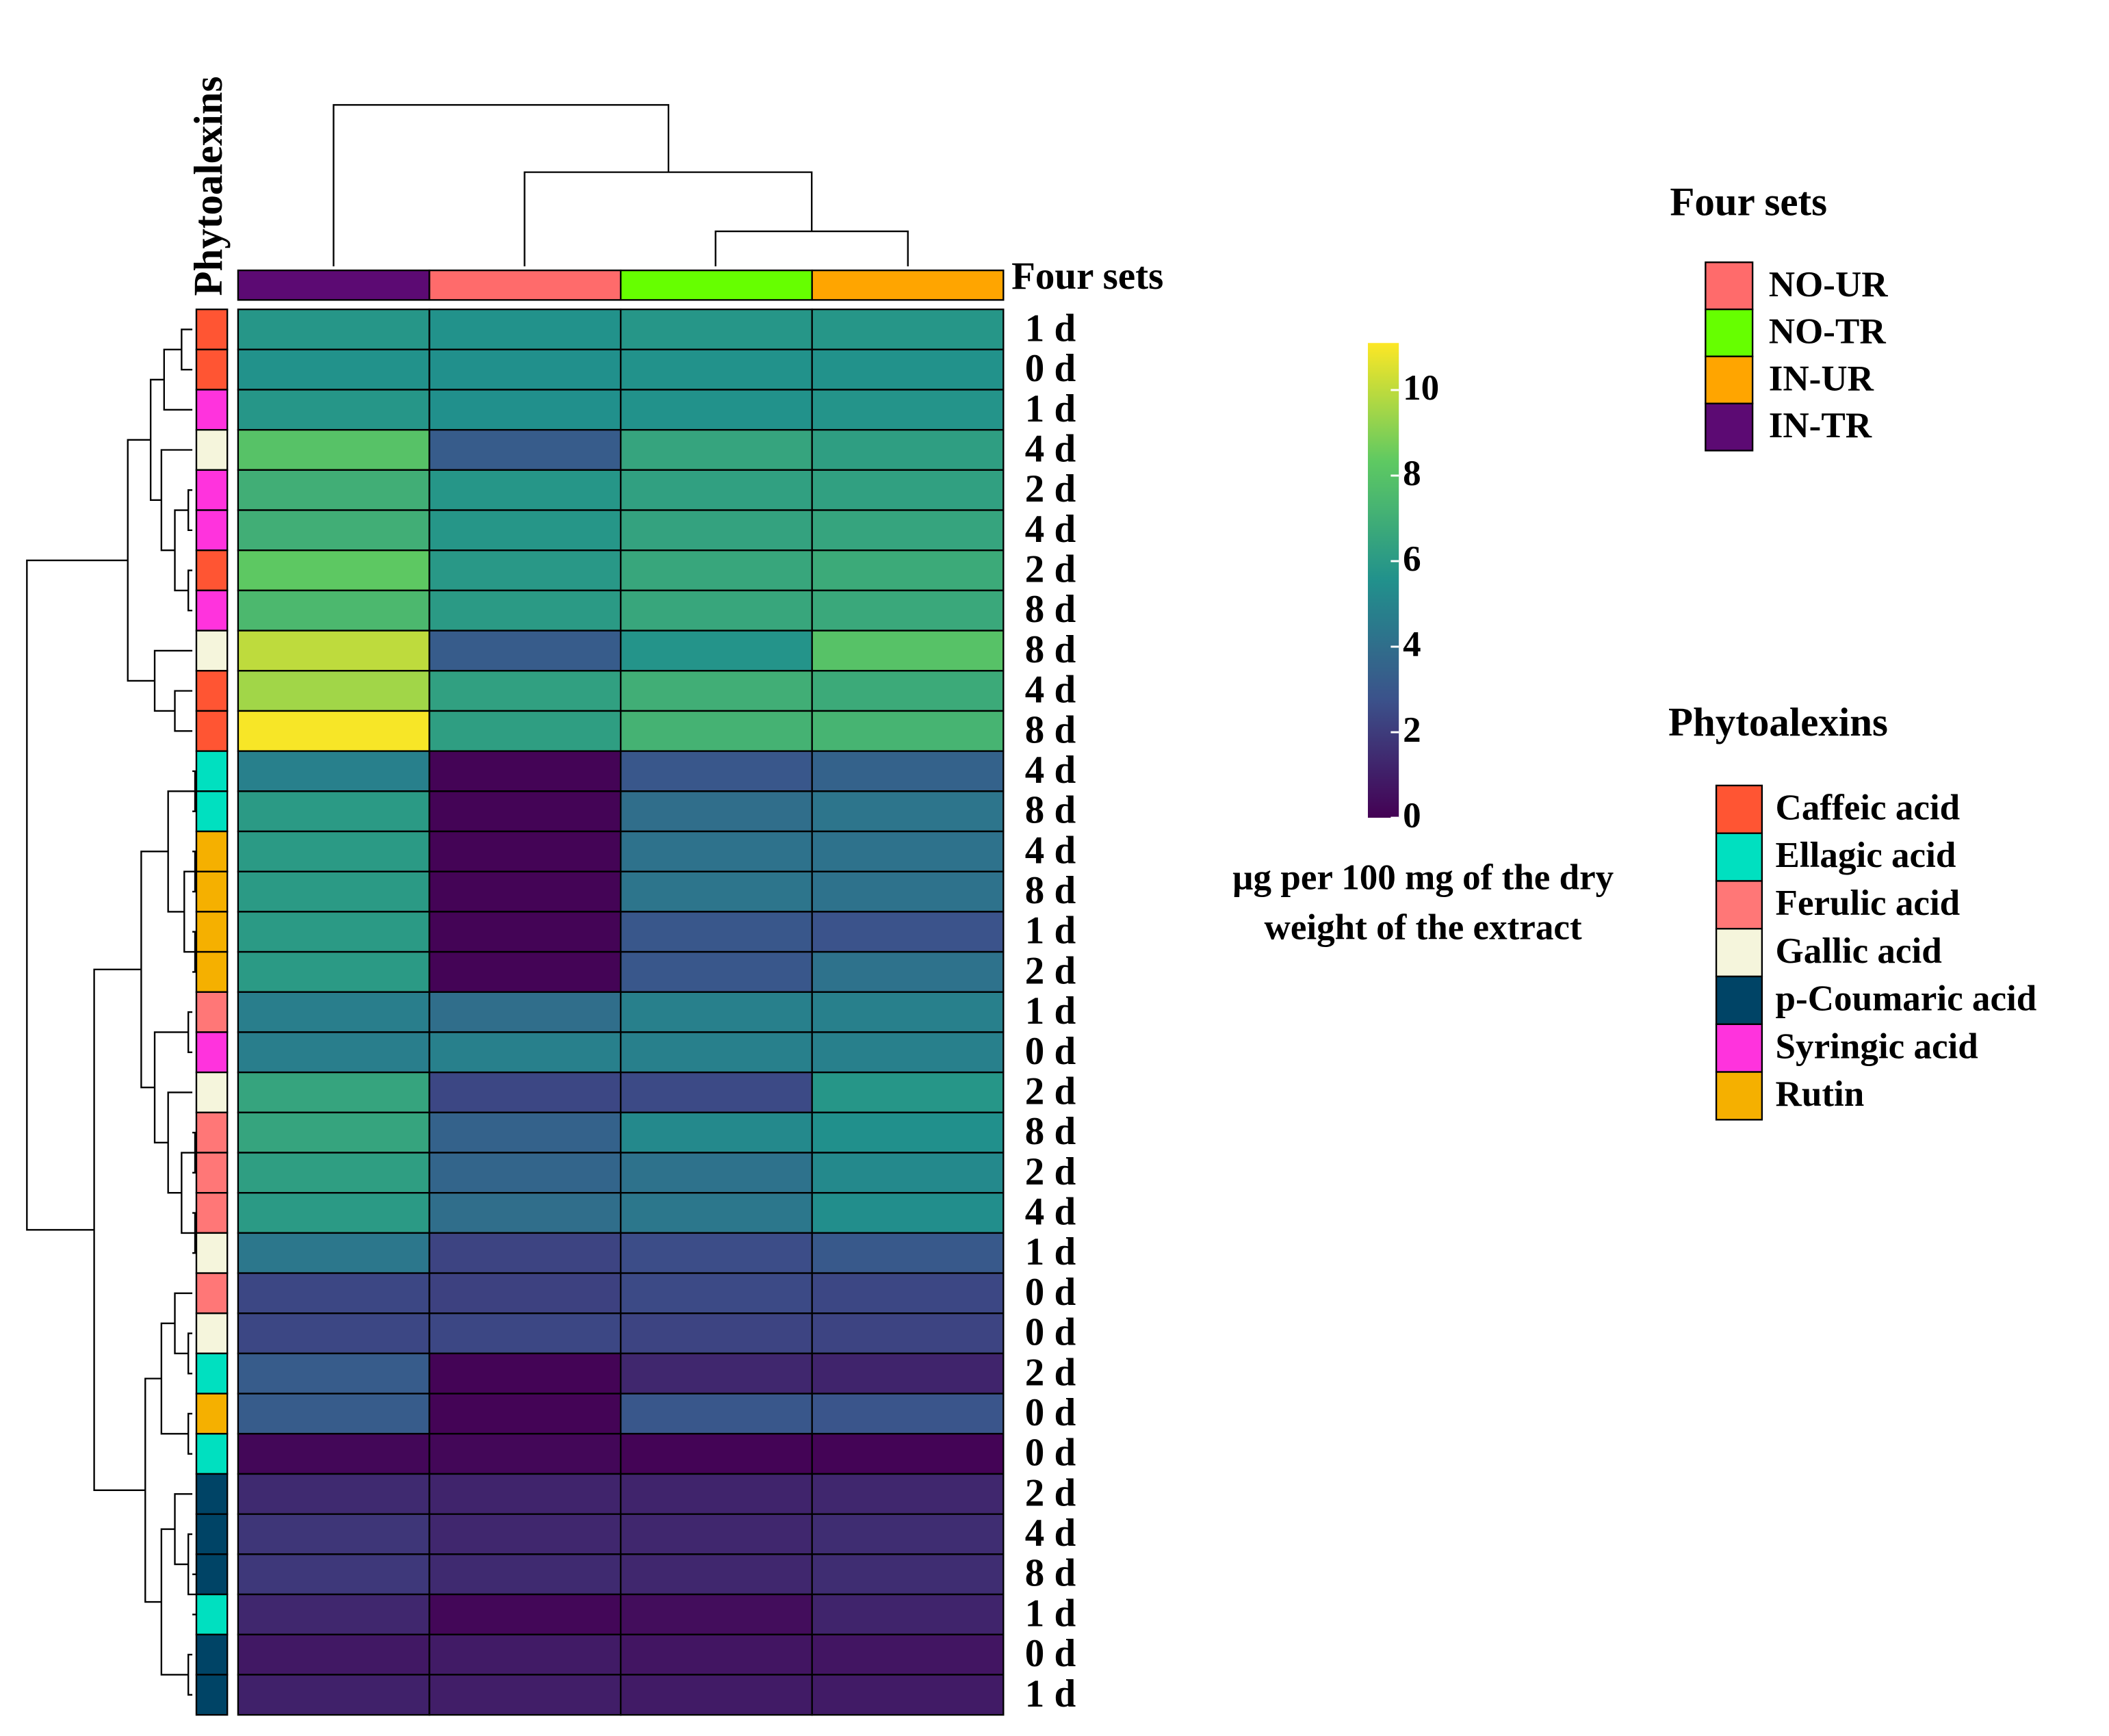 This screenshot has width=2109, height=1736. Describe the element at coordinates (1778, 721) in the screenshot. I see `row-legend-title: Phytoalexins` at that location.